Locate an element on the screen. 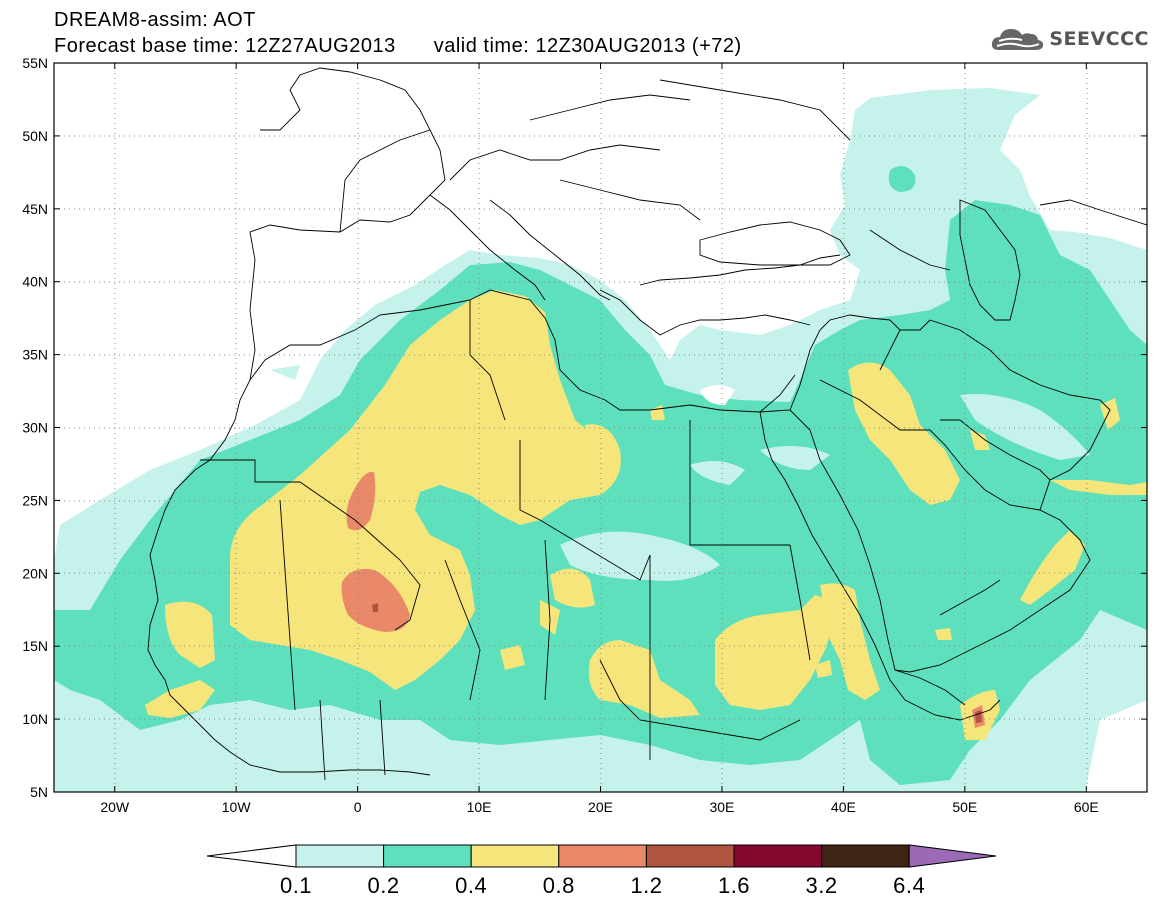  colorbar-min-arrow is located at coordinates (251, 856).